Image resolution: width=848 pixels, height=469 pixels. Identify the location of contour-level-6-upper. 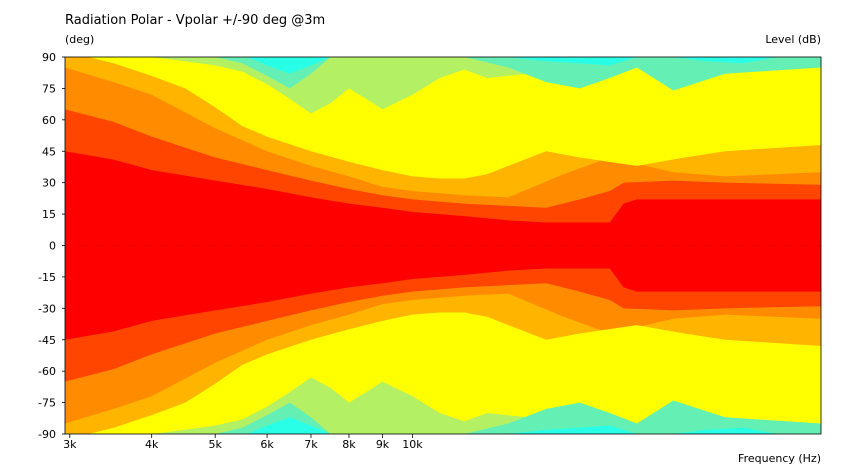
(518, 74).